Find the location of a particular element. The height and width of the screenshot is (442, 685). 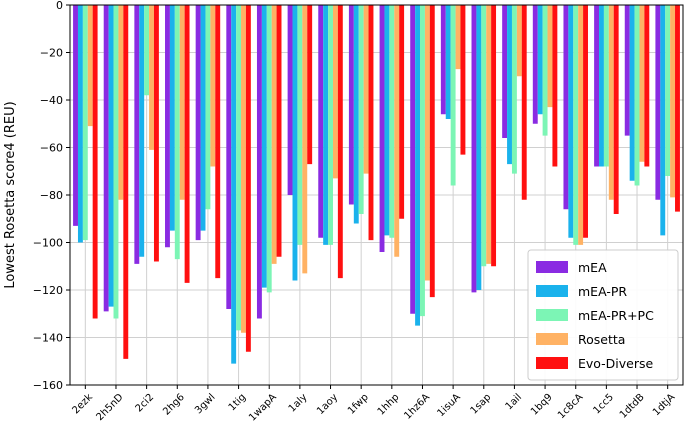

legend-box is located at coordinates (603, 315).